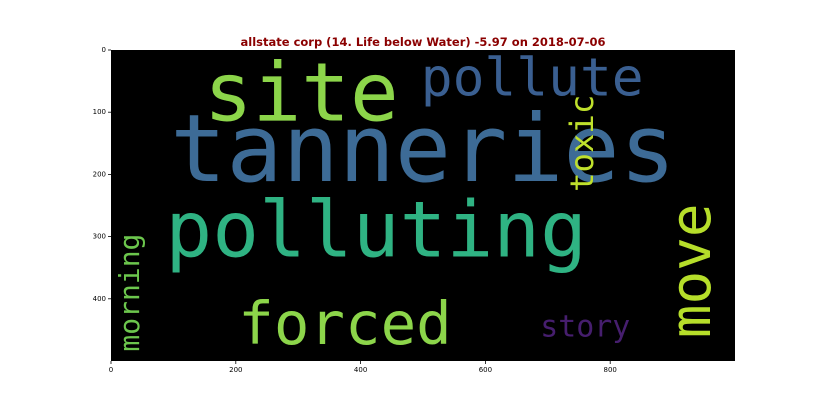 Image resolution: width=825 pixels, height=412 pixels. What do you see at coordinates (585, 326) in the screenshot?
I see `word-story: story` at bounding box center [585, 326].